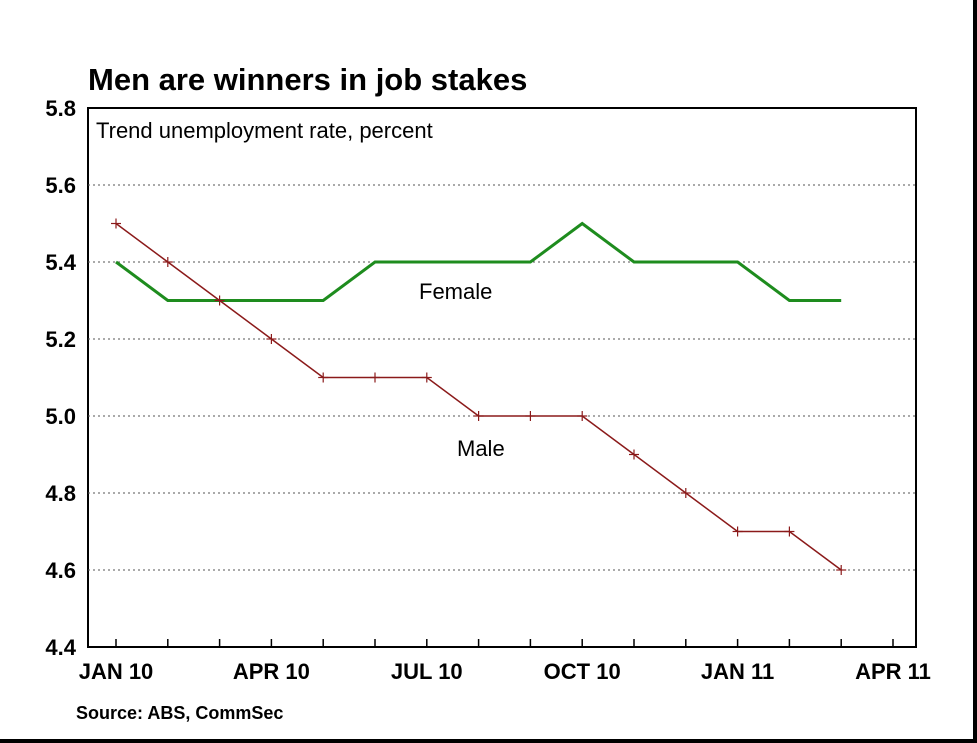 This screenshot has width=977, height=743. What do you see at coordinates (116, 671) in the screenshot?
I see `x-tick-label: JAN 10` at bounding box center [116, 671].